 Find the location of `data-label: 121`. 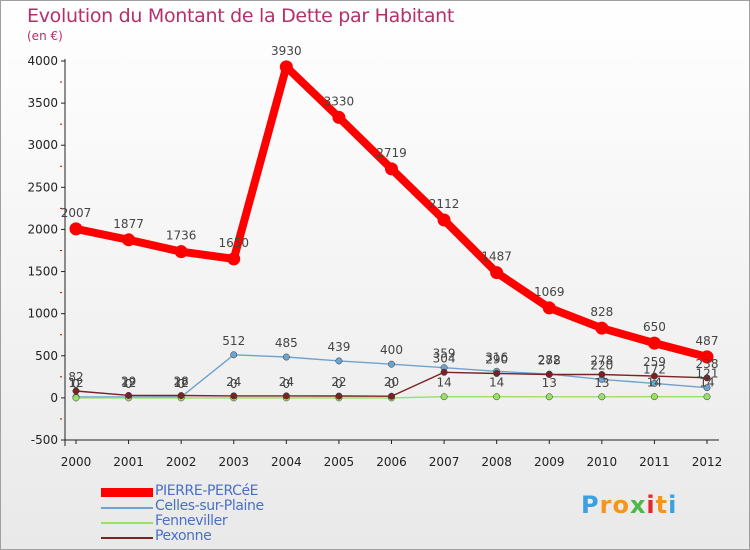

data-label: 121 is located at coordinates (707, 374).